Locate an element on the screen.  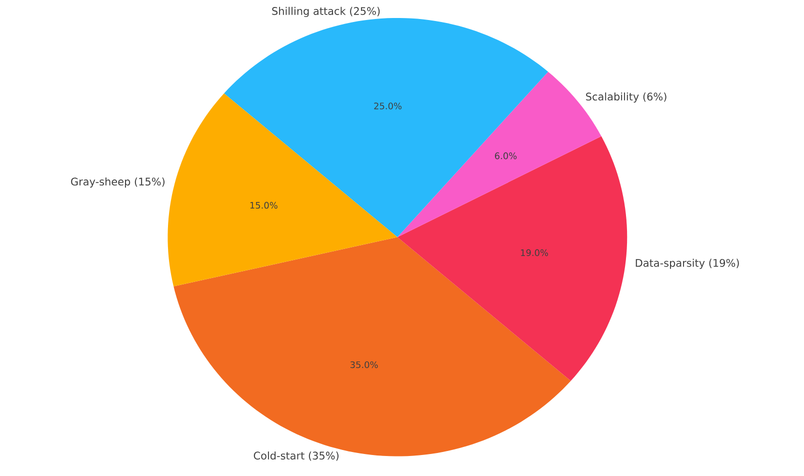
data-label: 15.0% is located at coordinates (264, 205).